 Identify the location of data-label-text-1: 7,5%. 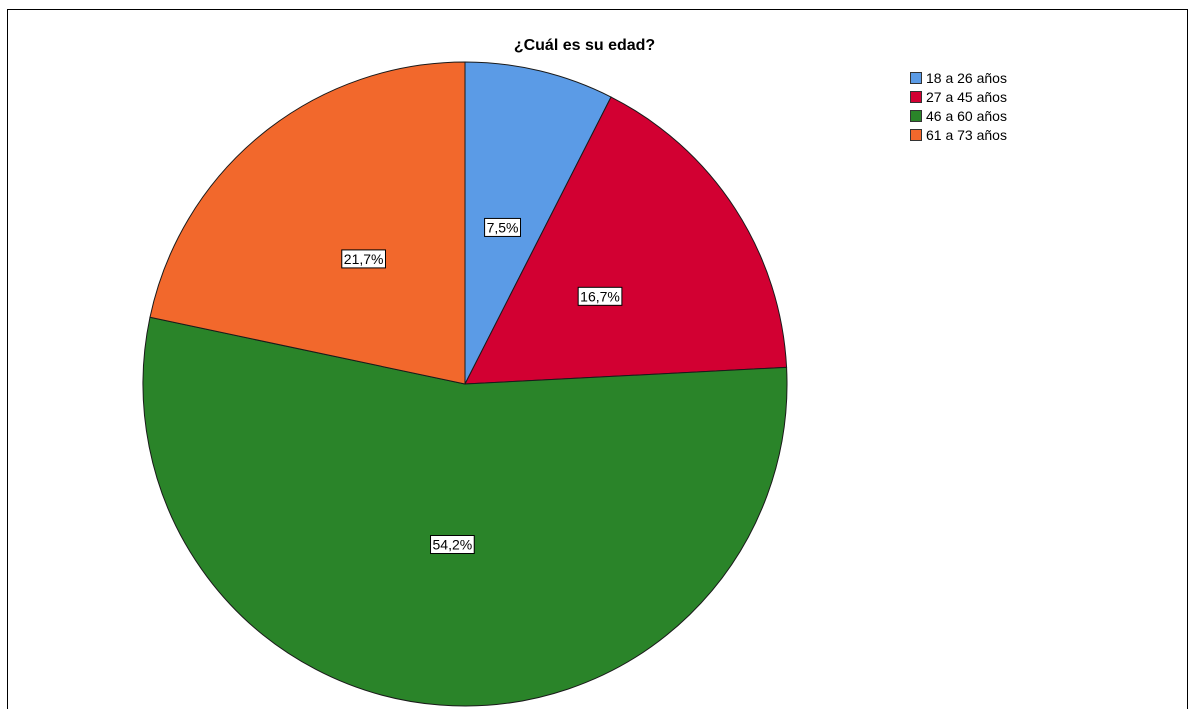
(503, 227).